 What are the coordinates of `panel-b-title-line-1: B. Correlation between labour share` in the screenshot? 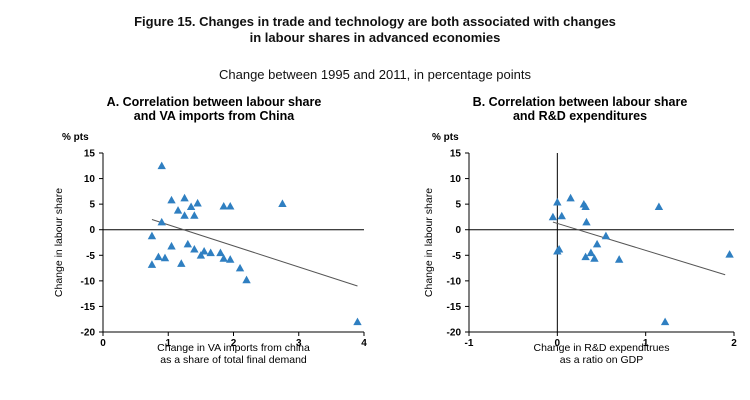 It's located at (580, 102).